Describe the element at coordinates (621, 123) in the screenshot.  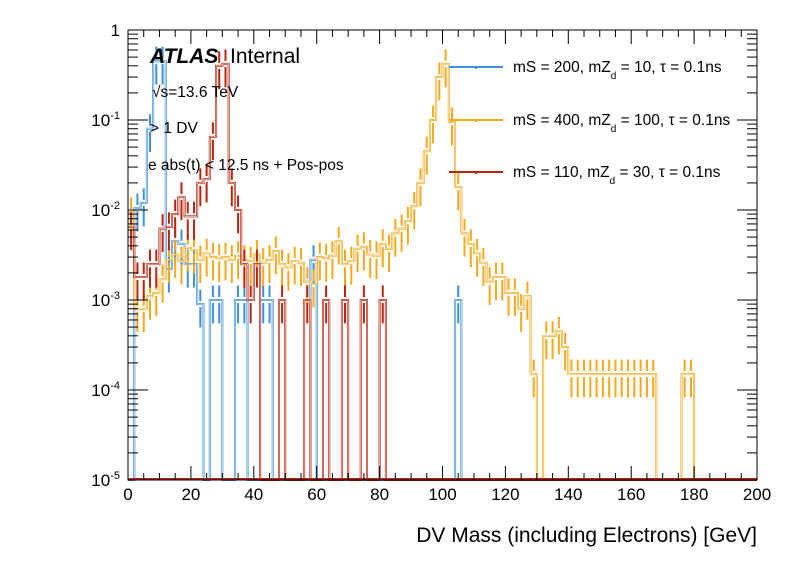
I see `legend-label: mS = 400, mZd = 100, τ = 0.1ns` at that location.